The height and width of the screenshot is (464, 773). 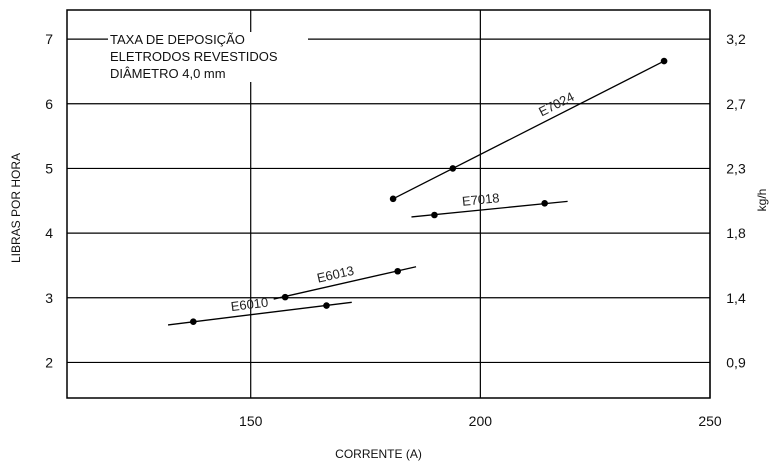 I want to click on y2-tick-label: 1,4, so click(x=736, y=298).